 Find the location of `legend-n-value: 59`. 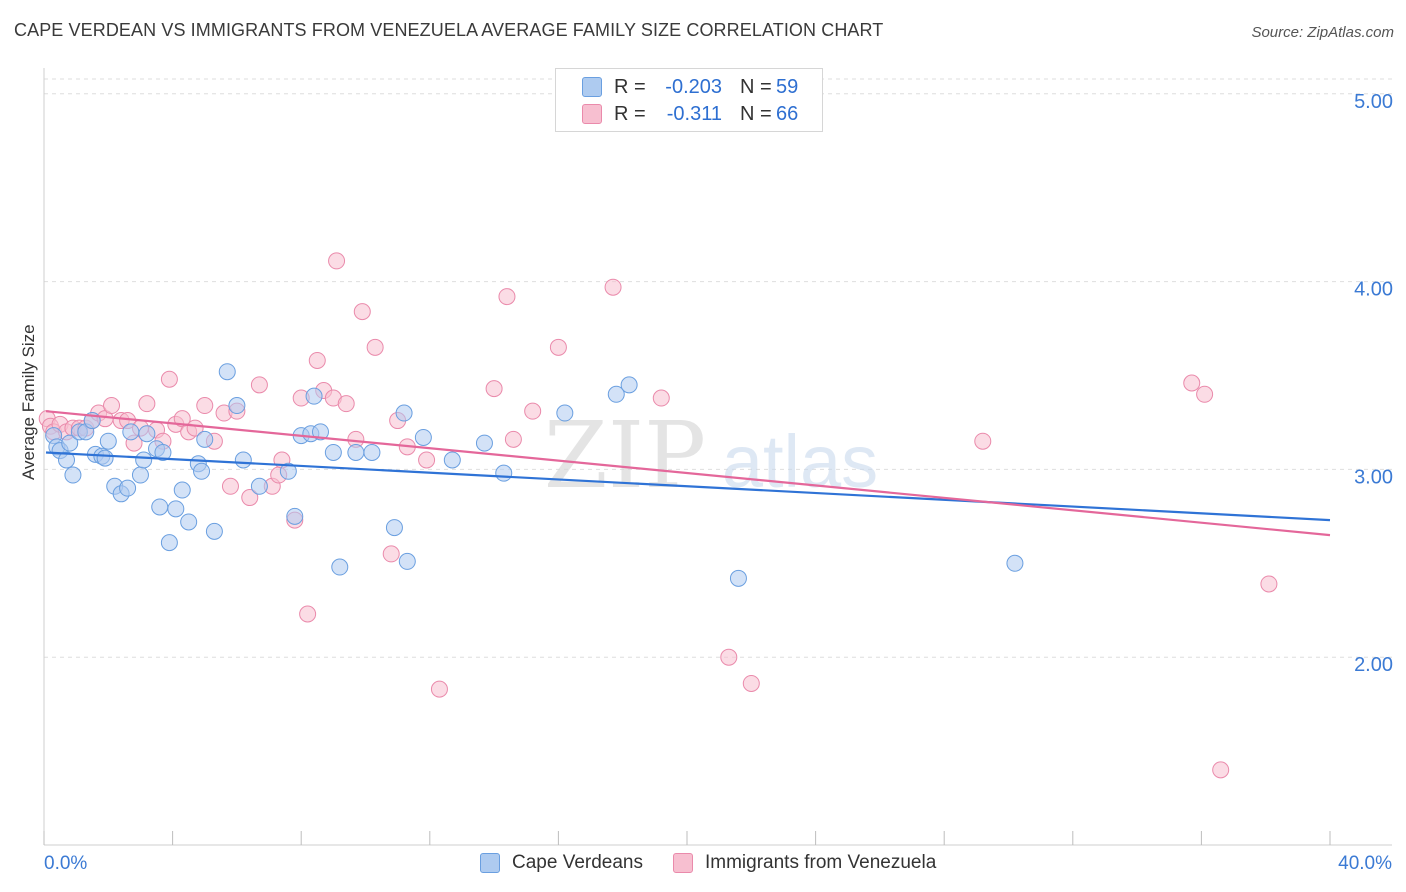

legend-n-value: 59 is located at coordinates (787, 86).